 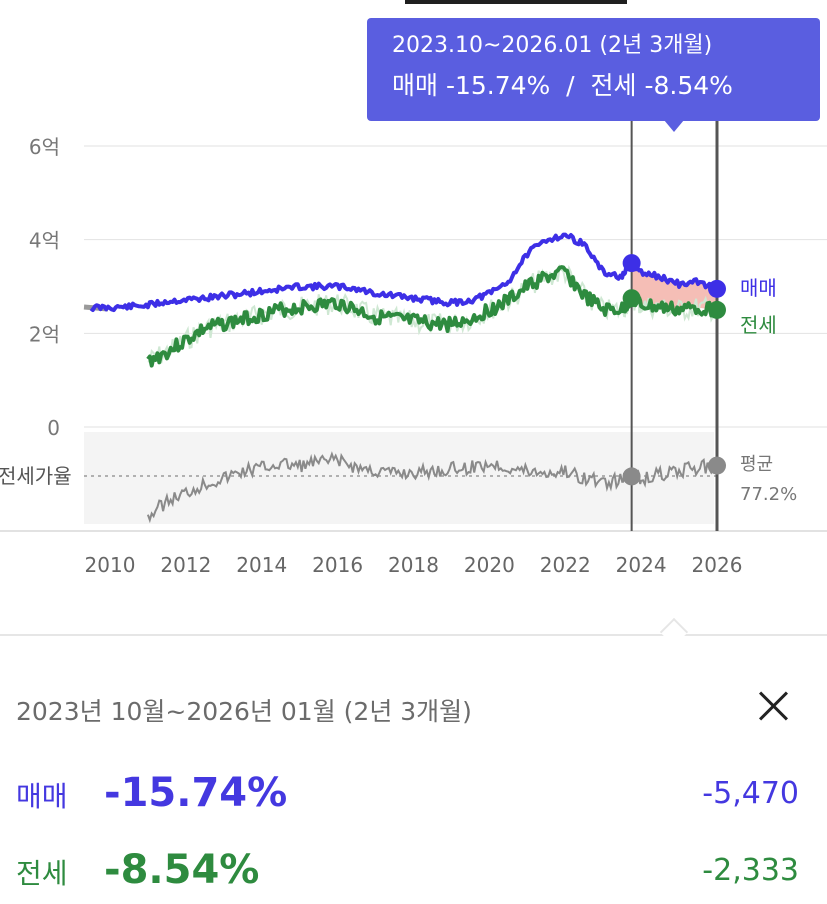 I want to click on x-tick-label: 2018, so click(x=413, y=565).